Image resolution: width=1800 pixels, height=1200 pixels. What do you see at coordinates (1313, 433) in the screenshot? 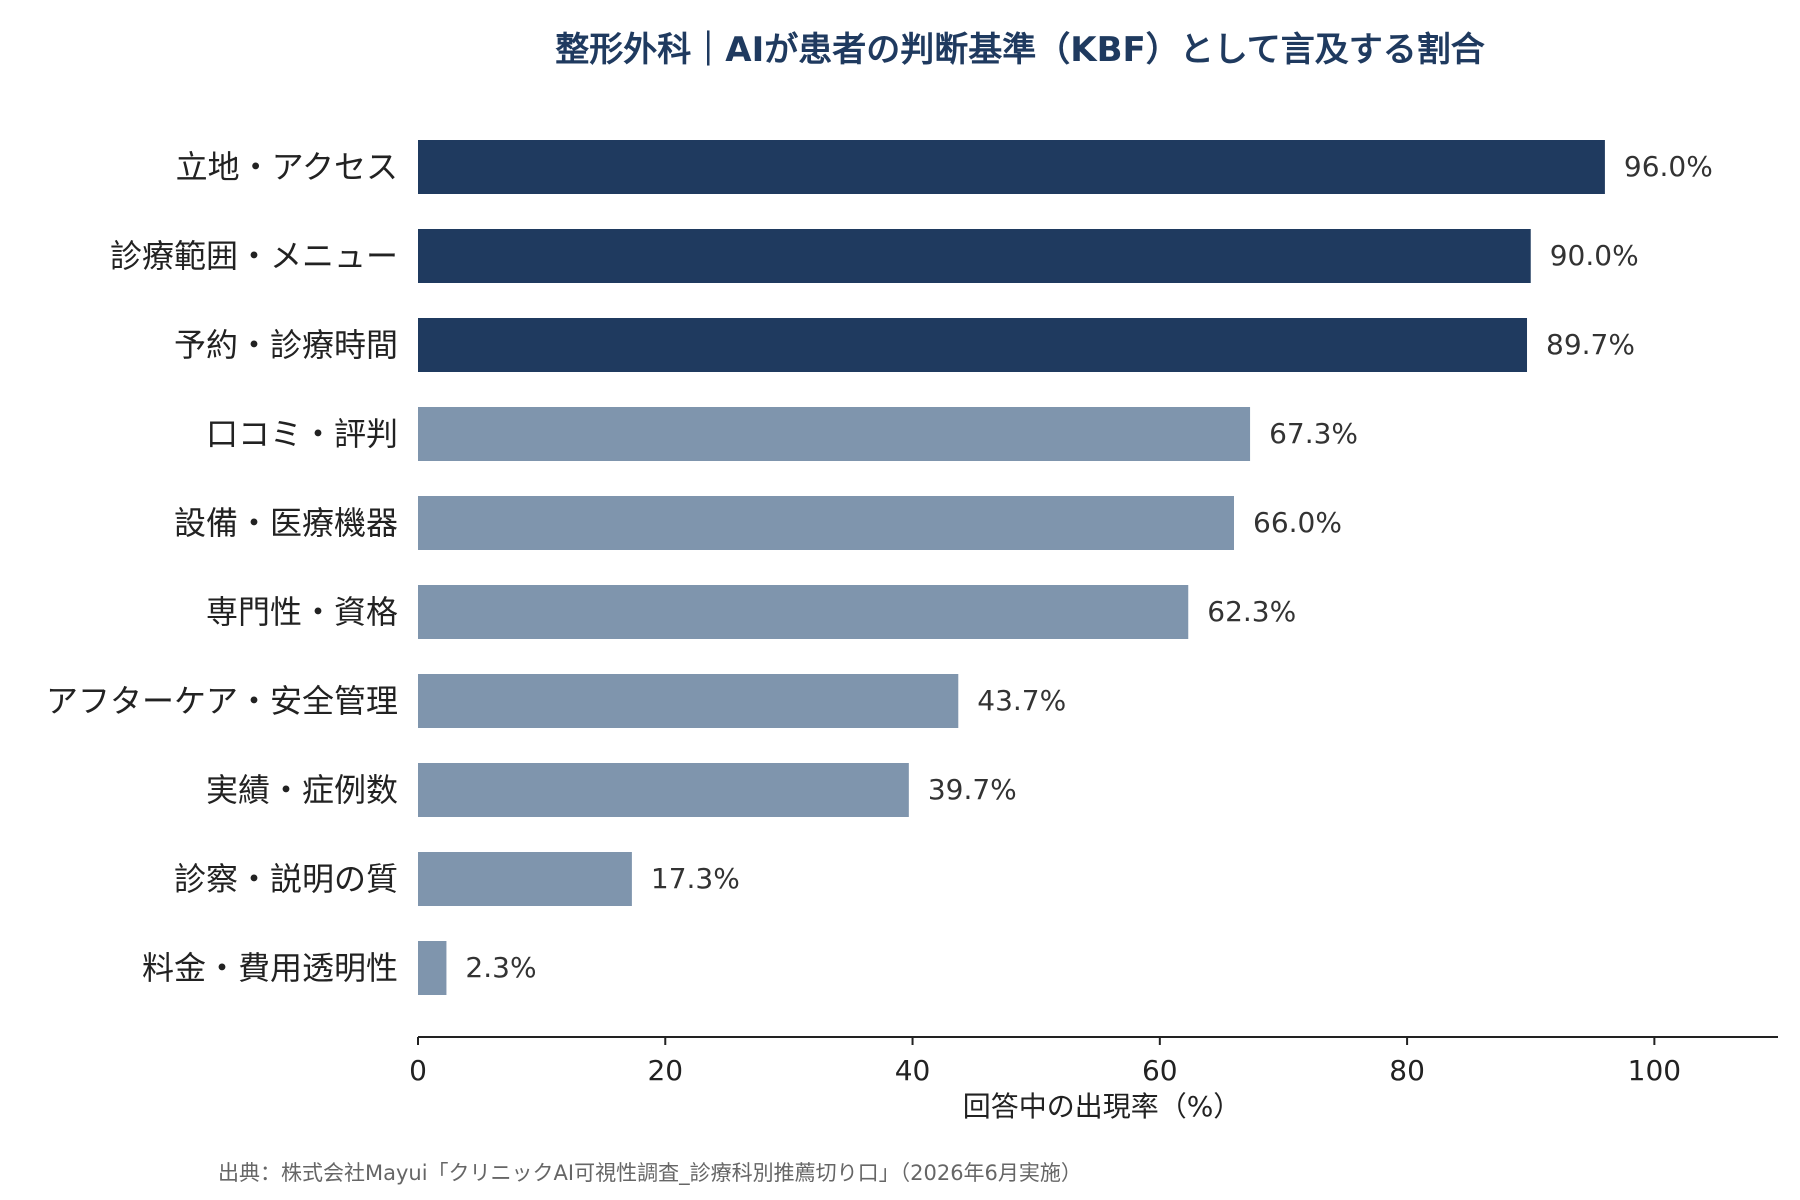
I see `data-label: 67.3%` at bounding box center [1313, 433].